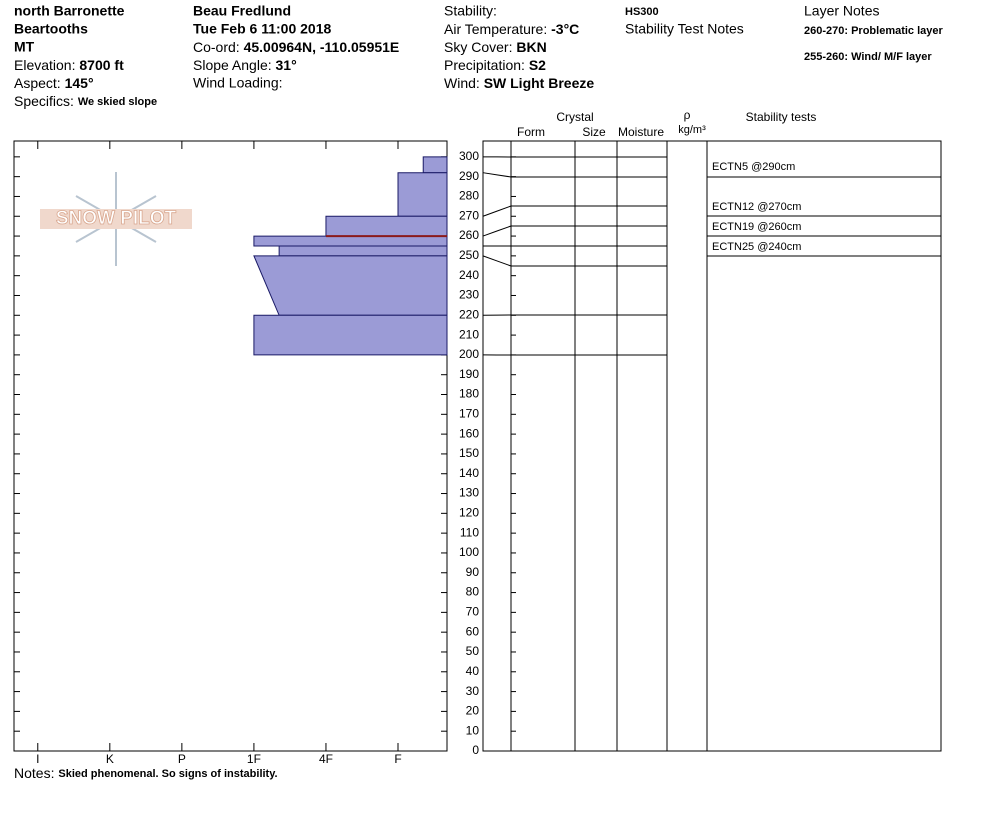 The height and width of the screenshot is (840, 994). I want to click on x-tick-label: 1F, so click(254, 759).